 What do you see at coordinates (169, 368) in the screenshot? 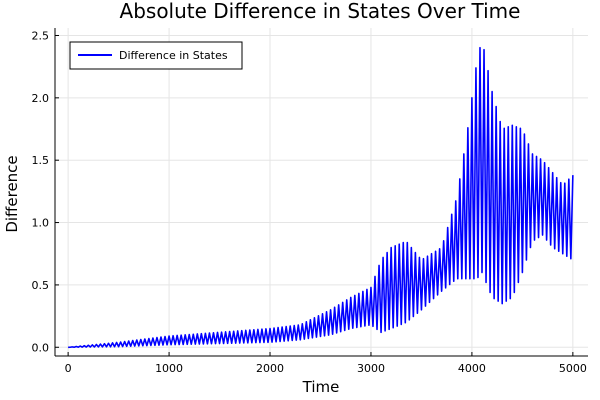
I see `x-tick-label: 1000` at bounding box center [169, 368].